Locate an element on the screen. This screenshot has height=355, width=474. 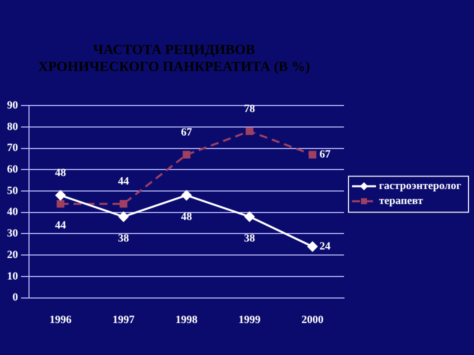
chart-title: ЧАСТОТА РЕЦИДИВОВ ХРОНИЧЕСКОГО ПАНКРЕАТИТА (В %) is located at coordinates (174, 59).